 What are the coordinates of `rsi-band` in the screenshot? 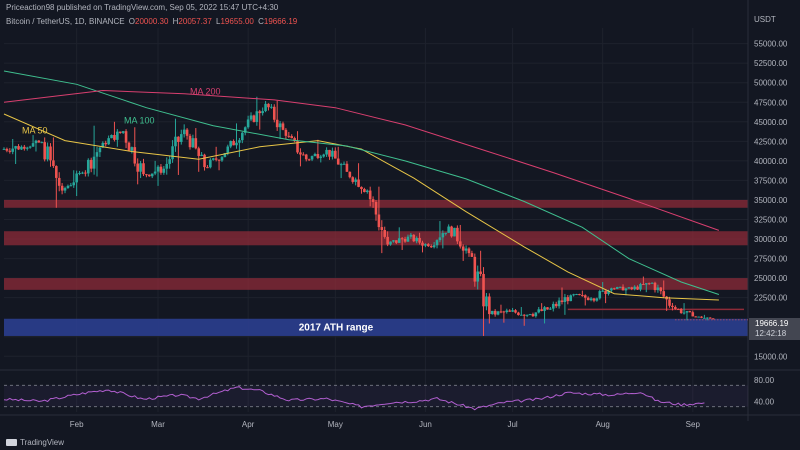 It's located at (376, 396).